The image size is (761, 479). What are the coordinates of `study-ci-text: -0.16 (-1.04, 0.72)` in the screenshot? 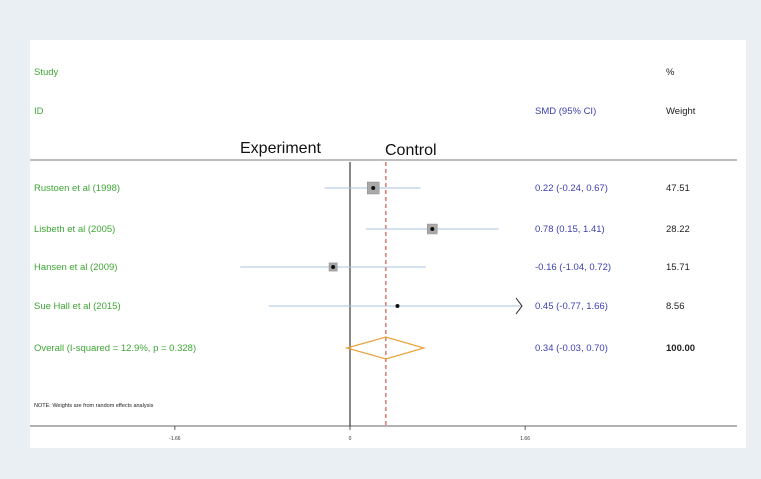 It's located at (573, 267).